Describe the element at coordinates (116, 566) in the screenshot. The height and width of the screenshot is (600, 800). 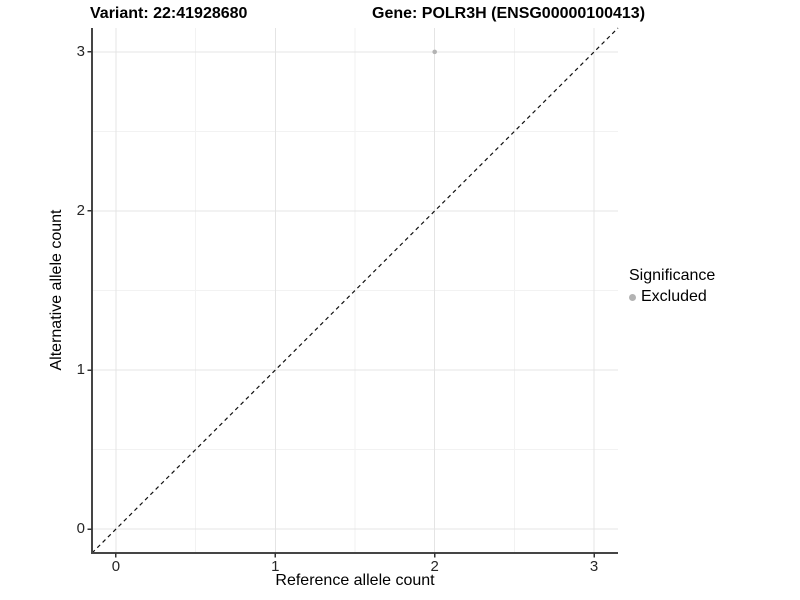
I see `x-tick-label-0: 0` at that location.